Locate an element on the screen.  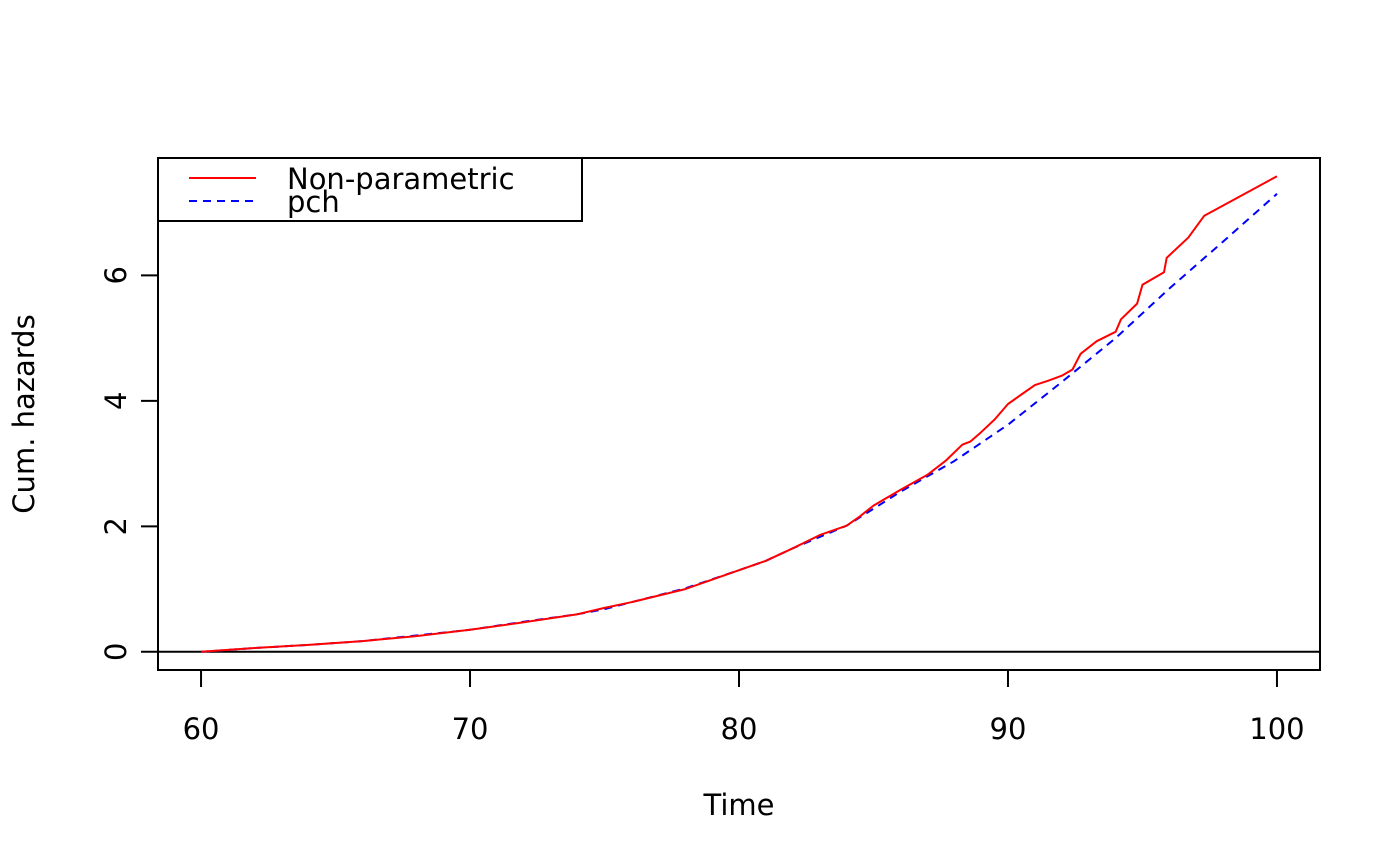
x-tick-label-60: 60 is located at coordinates (201, 729).